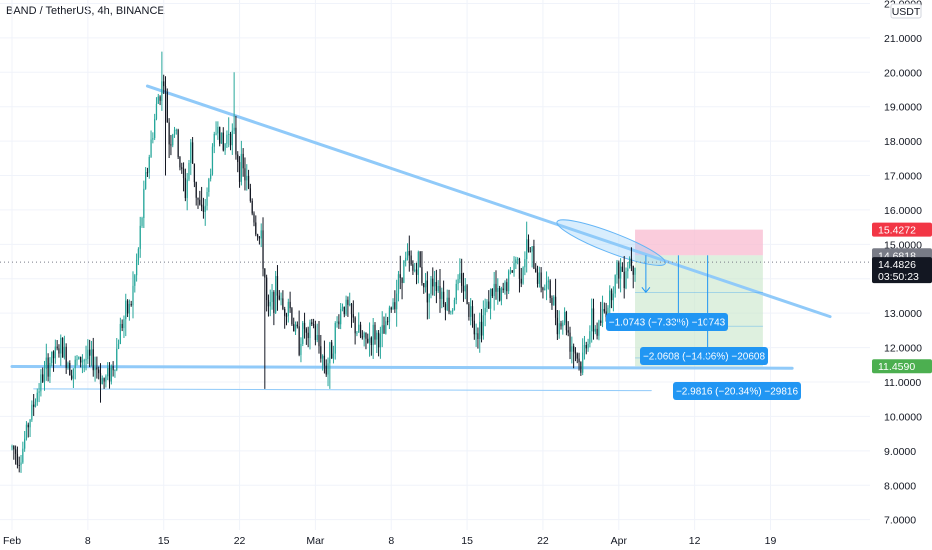  What do you see at coordinates (699, 298) in the screenshot?
I see `position-zones` at bounding box center [699, 298].